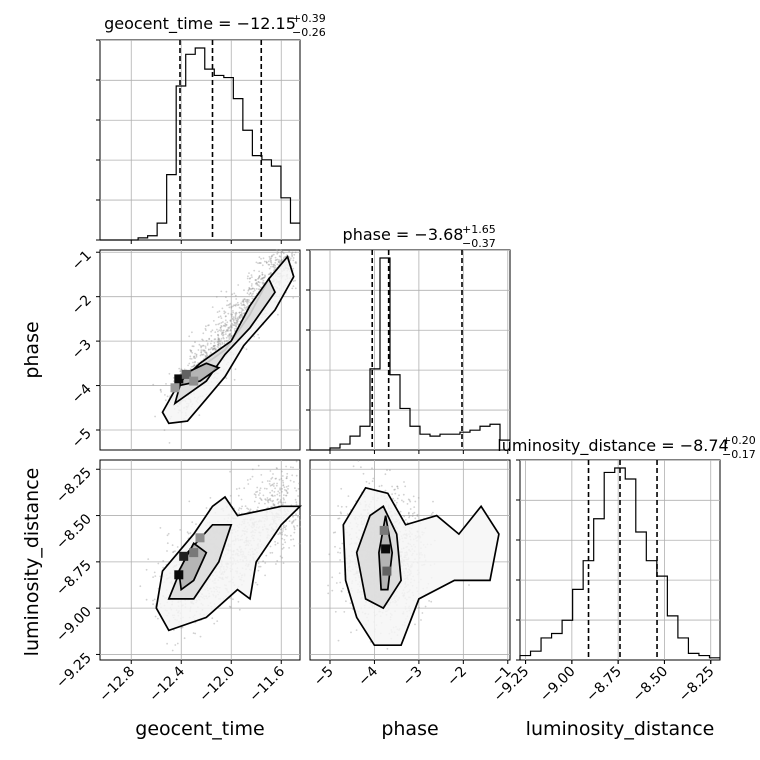  Describe the element at coordinates (200, 140) in the screenshot. I see `panel-frame` at that location.